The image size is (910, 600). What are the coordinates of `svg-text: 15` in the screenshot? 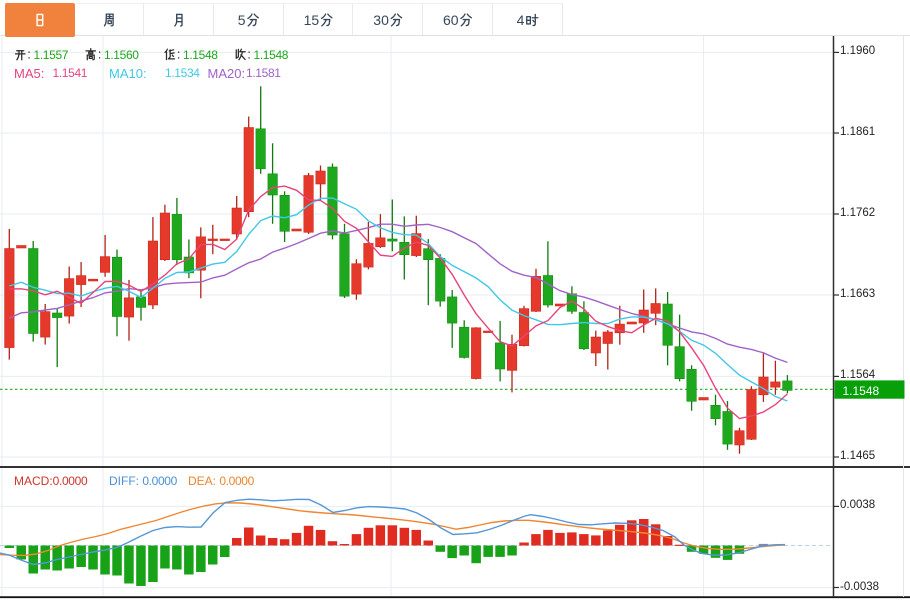 It's located at (312, 20).